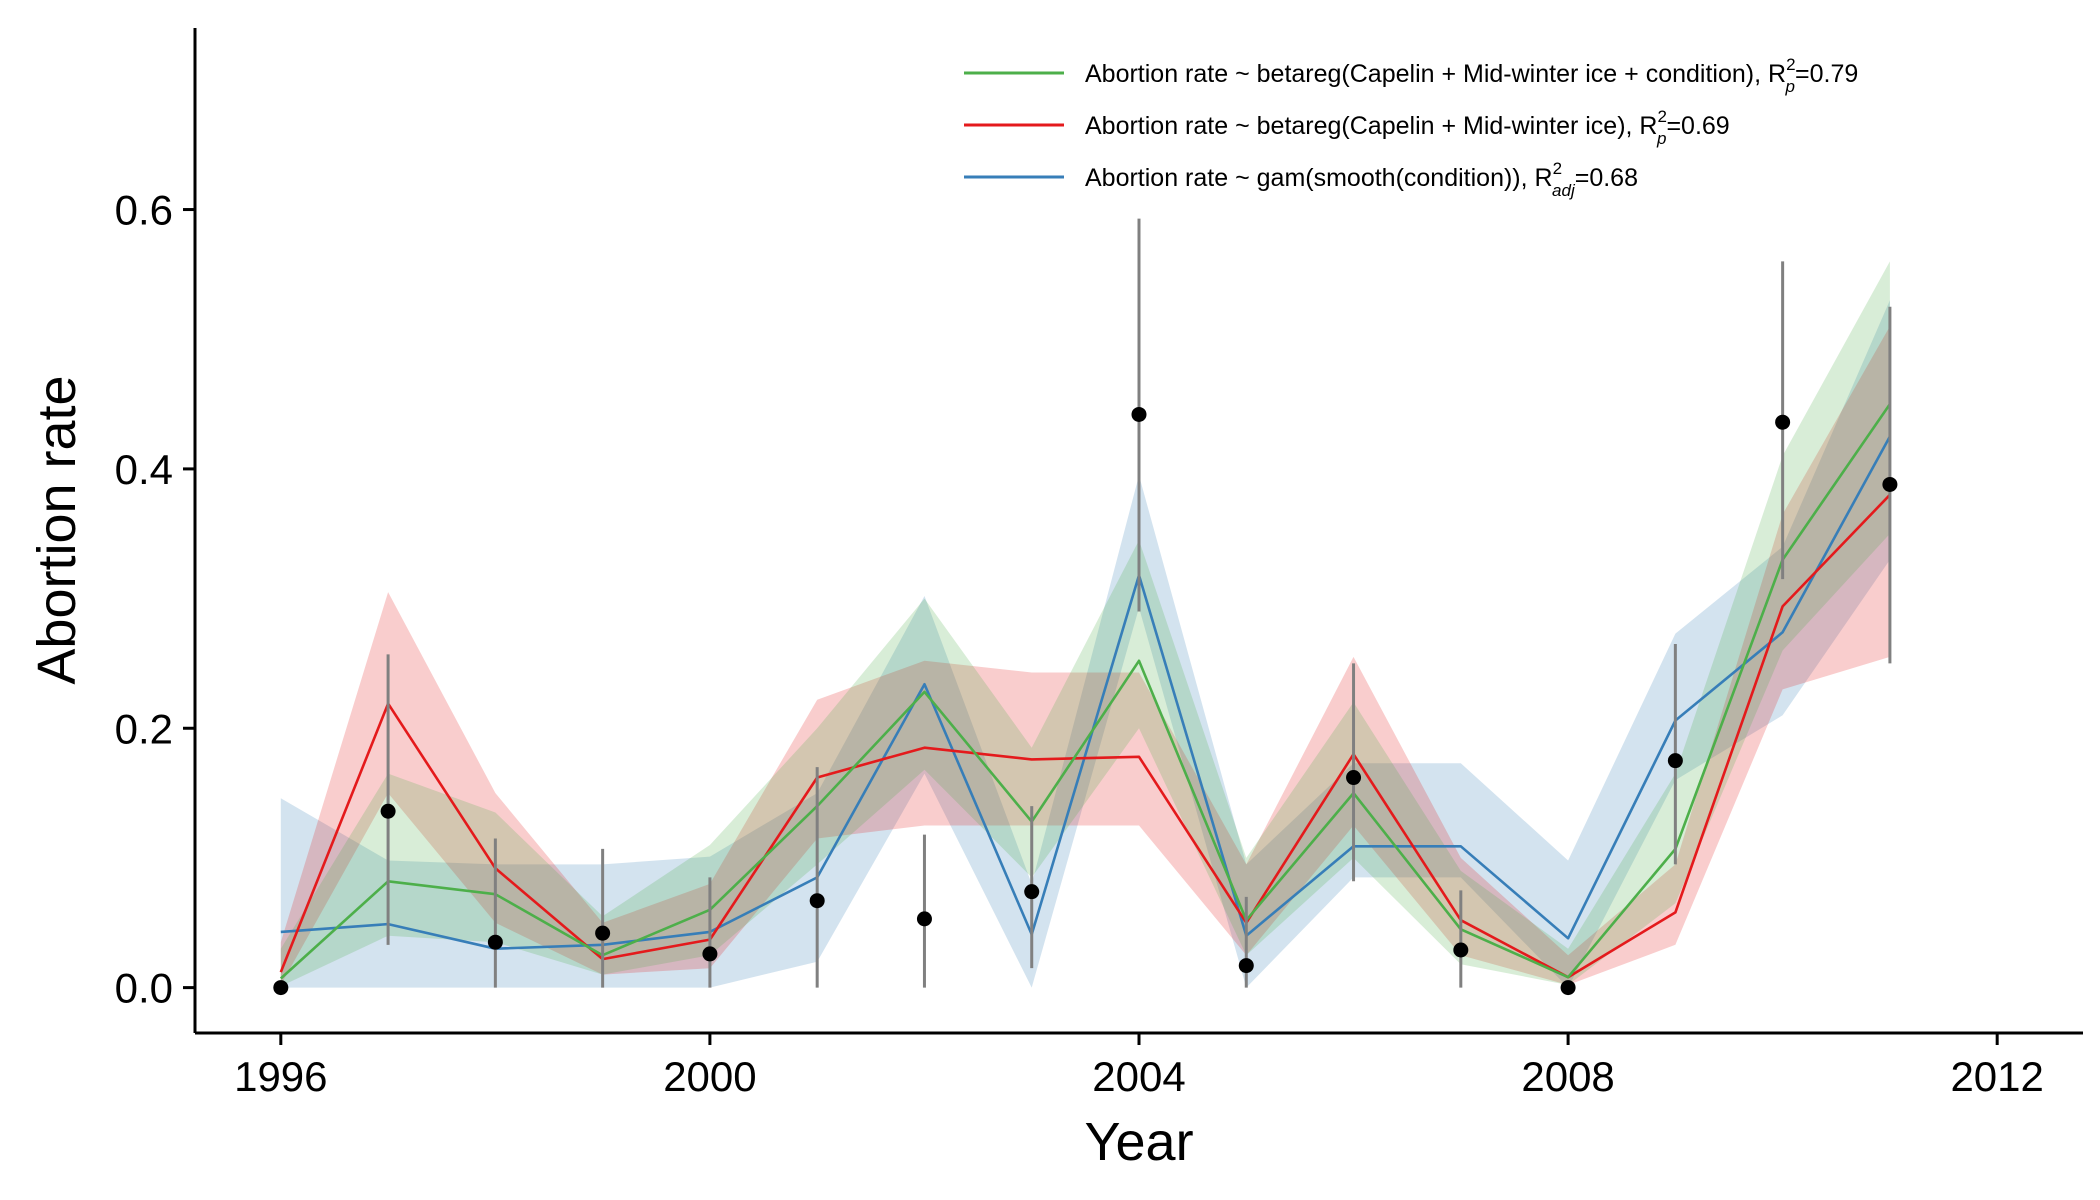  I want to click on x-tick-label: 2008, so click(1567, 1076).